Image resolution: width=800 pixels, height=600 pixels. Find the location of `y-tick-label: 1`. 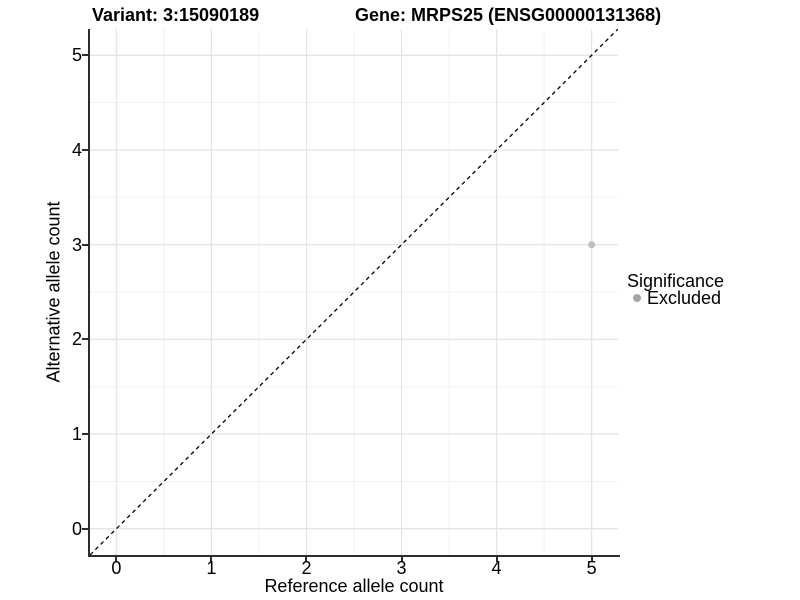

y-tick-label: 1 is located at coordinates (76, 434).